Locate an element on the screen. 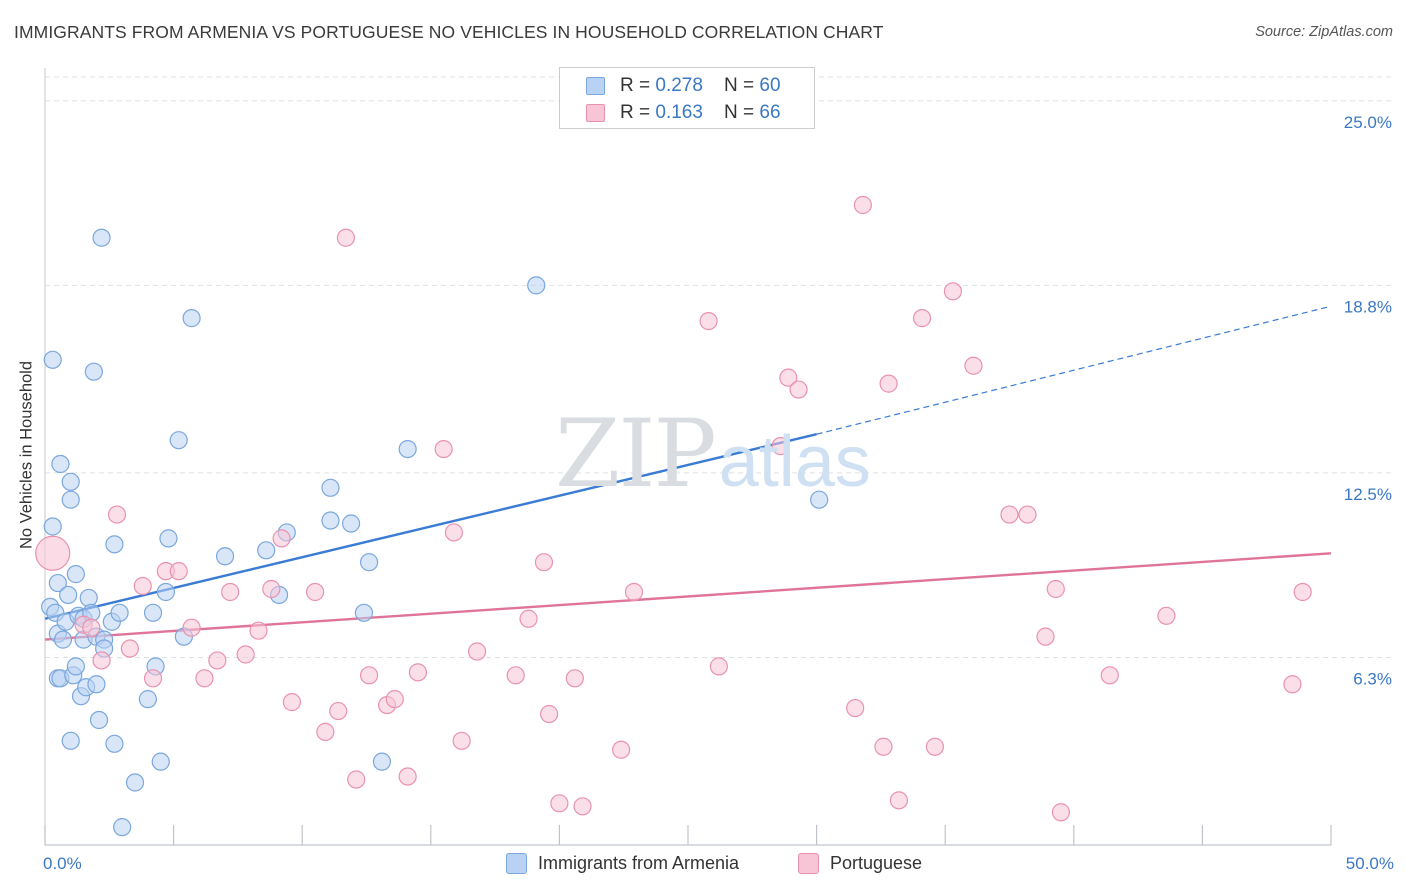 The width and height of the screenshot is (1406, 892). armenia-legend-swatch is located at coordinates (516, 863).